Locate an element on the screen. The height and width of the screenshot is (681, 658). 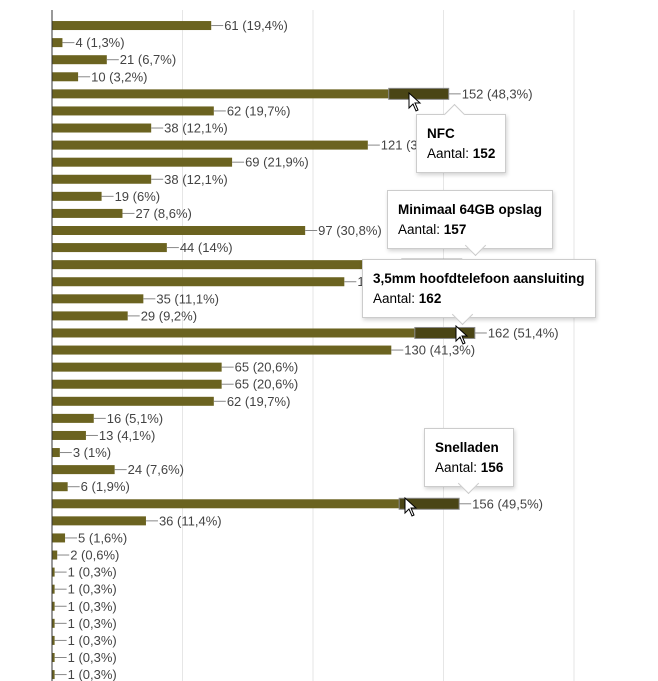
tooltip-snelladen: Snelladen Aantal: 156 is located at coordinates (469, 461).